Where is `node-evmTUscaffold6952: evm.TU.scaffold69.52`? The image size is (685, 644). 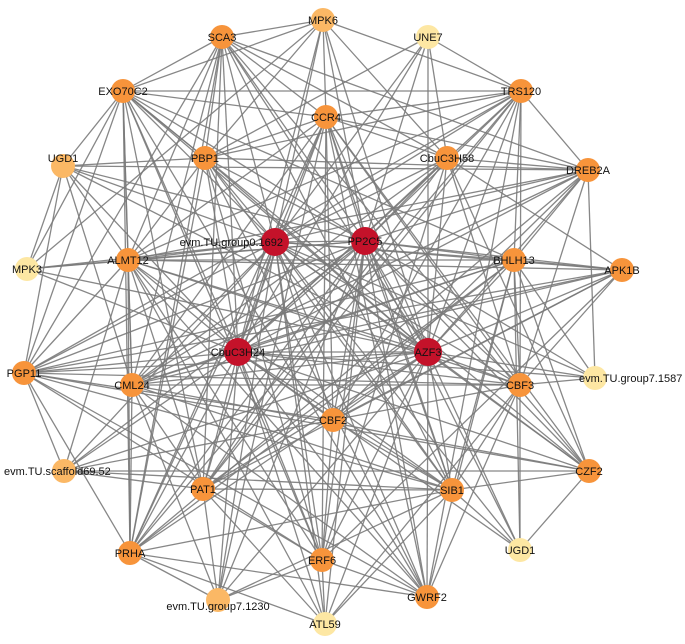 node-evmTUscaffold6952: evm.TU.scaffold69.52 is located at coordinates (57, 471).